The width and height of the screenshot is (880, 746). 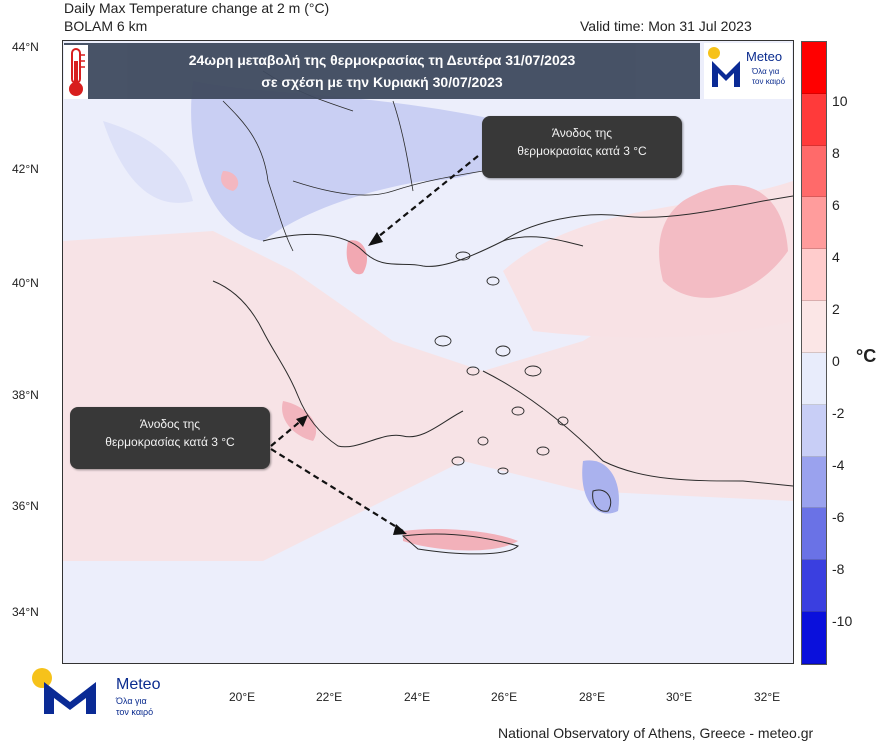 I want to click on colorbar-tick: -8, so click(x=838, y=569).